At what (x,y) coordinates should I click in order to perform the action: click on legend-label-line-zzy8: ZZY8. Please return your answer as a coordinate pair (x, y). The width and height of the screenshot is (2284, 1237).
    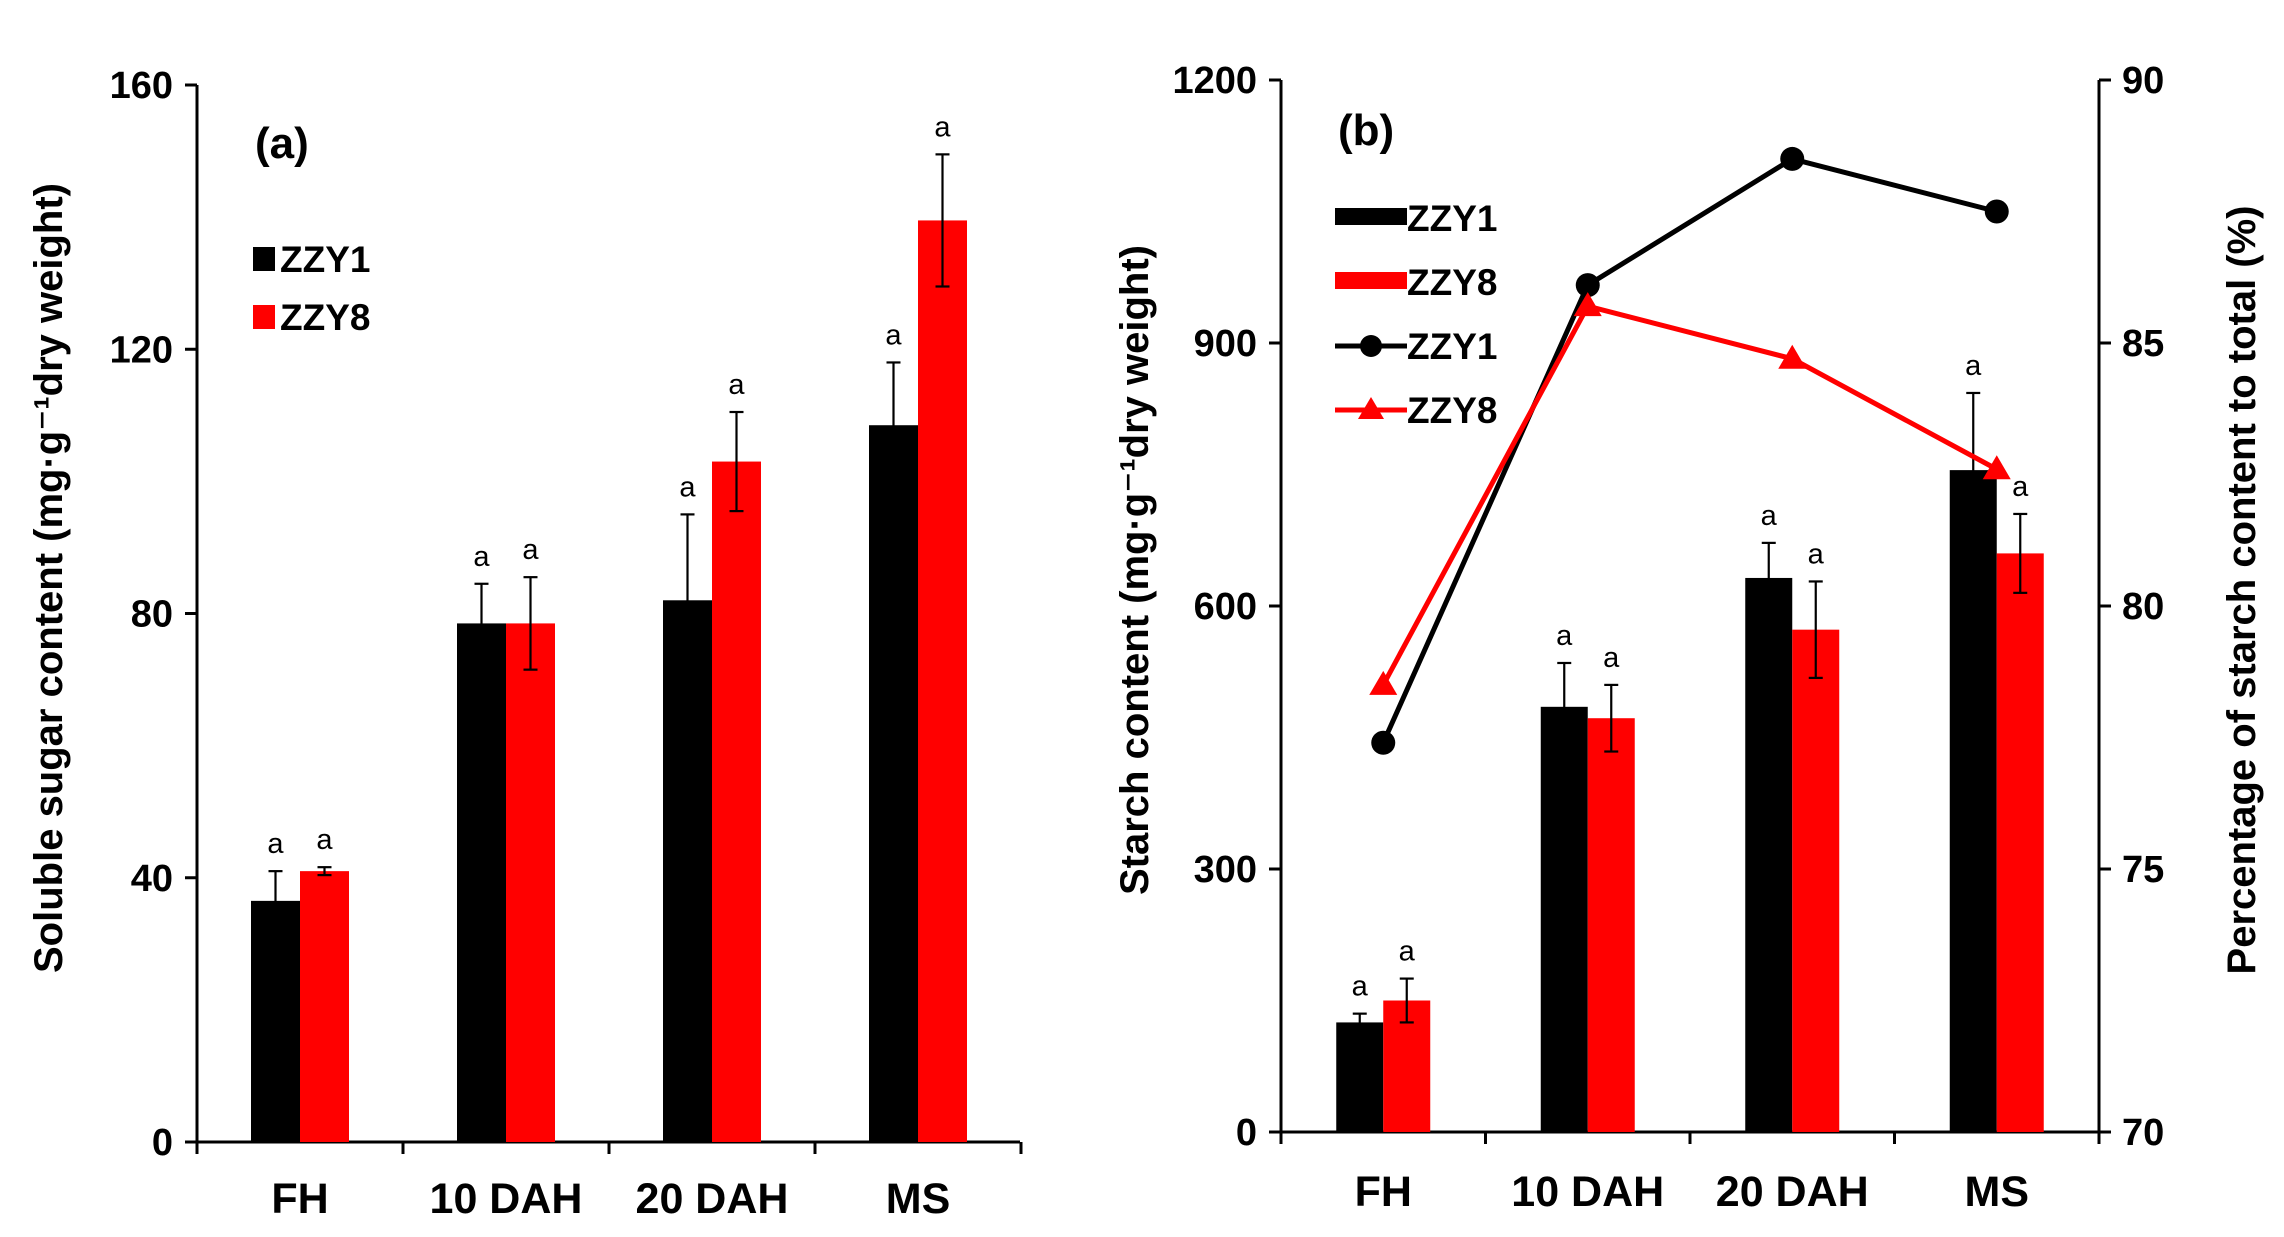
    Looking at the image, I should click on (1452, 410).